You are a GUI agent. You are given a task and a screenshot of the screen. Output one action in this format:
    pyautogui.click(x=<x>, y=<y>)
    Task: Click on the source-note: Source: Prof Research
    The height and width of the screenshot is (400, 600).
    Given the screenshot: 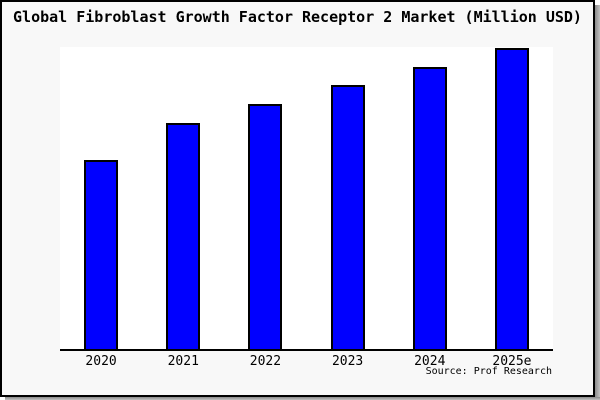 What is the action you would take?
    pyautogui.click(x=488, y=371)
    